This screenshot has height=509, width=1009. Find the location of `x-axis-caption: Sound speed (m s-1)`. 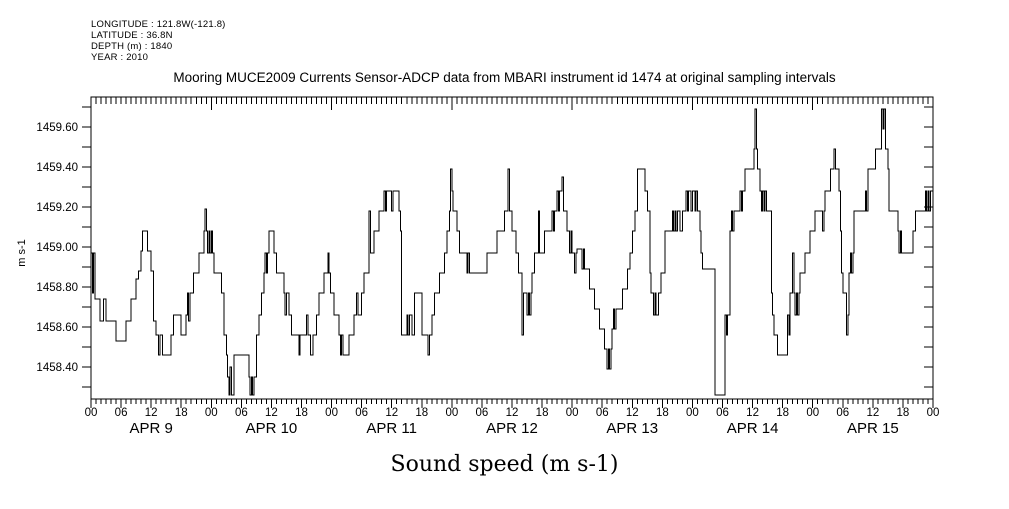

x-axis-caption: Sound speed (m s-1) is located at coordinates (504, 464).